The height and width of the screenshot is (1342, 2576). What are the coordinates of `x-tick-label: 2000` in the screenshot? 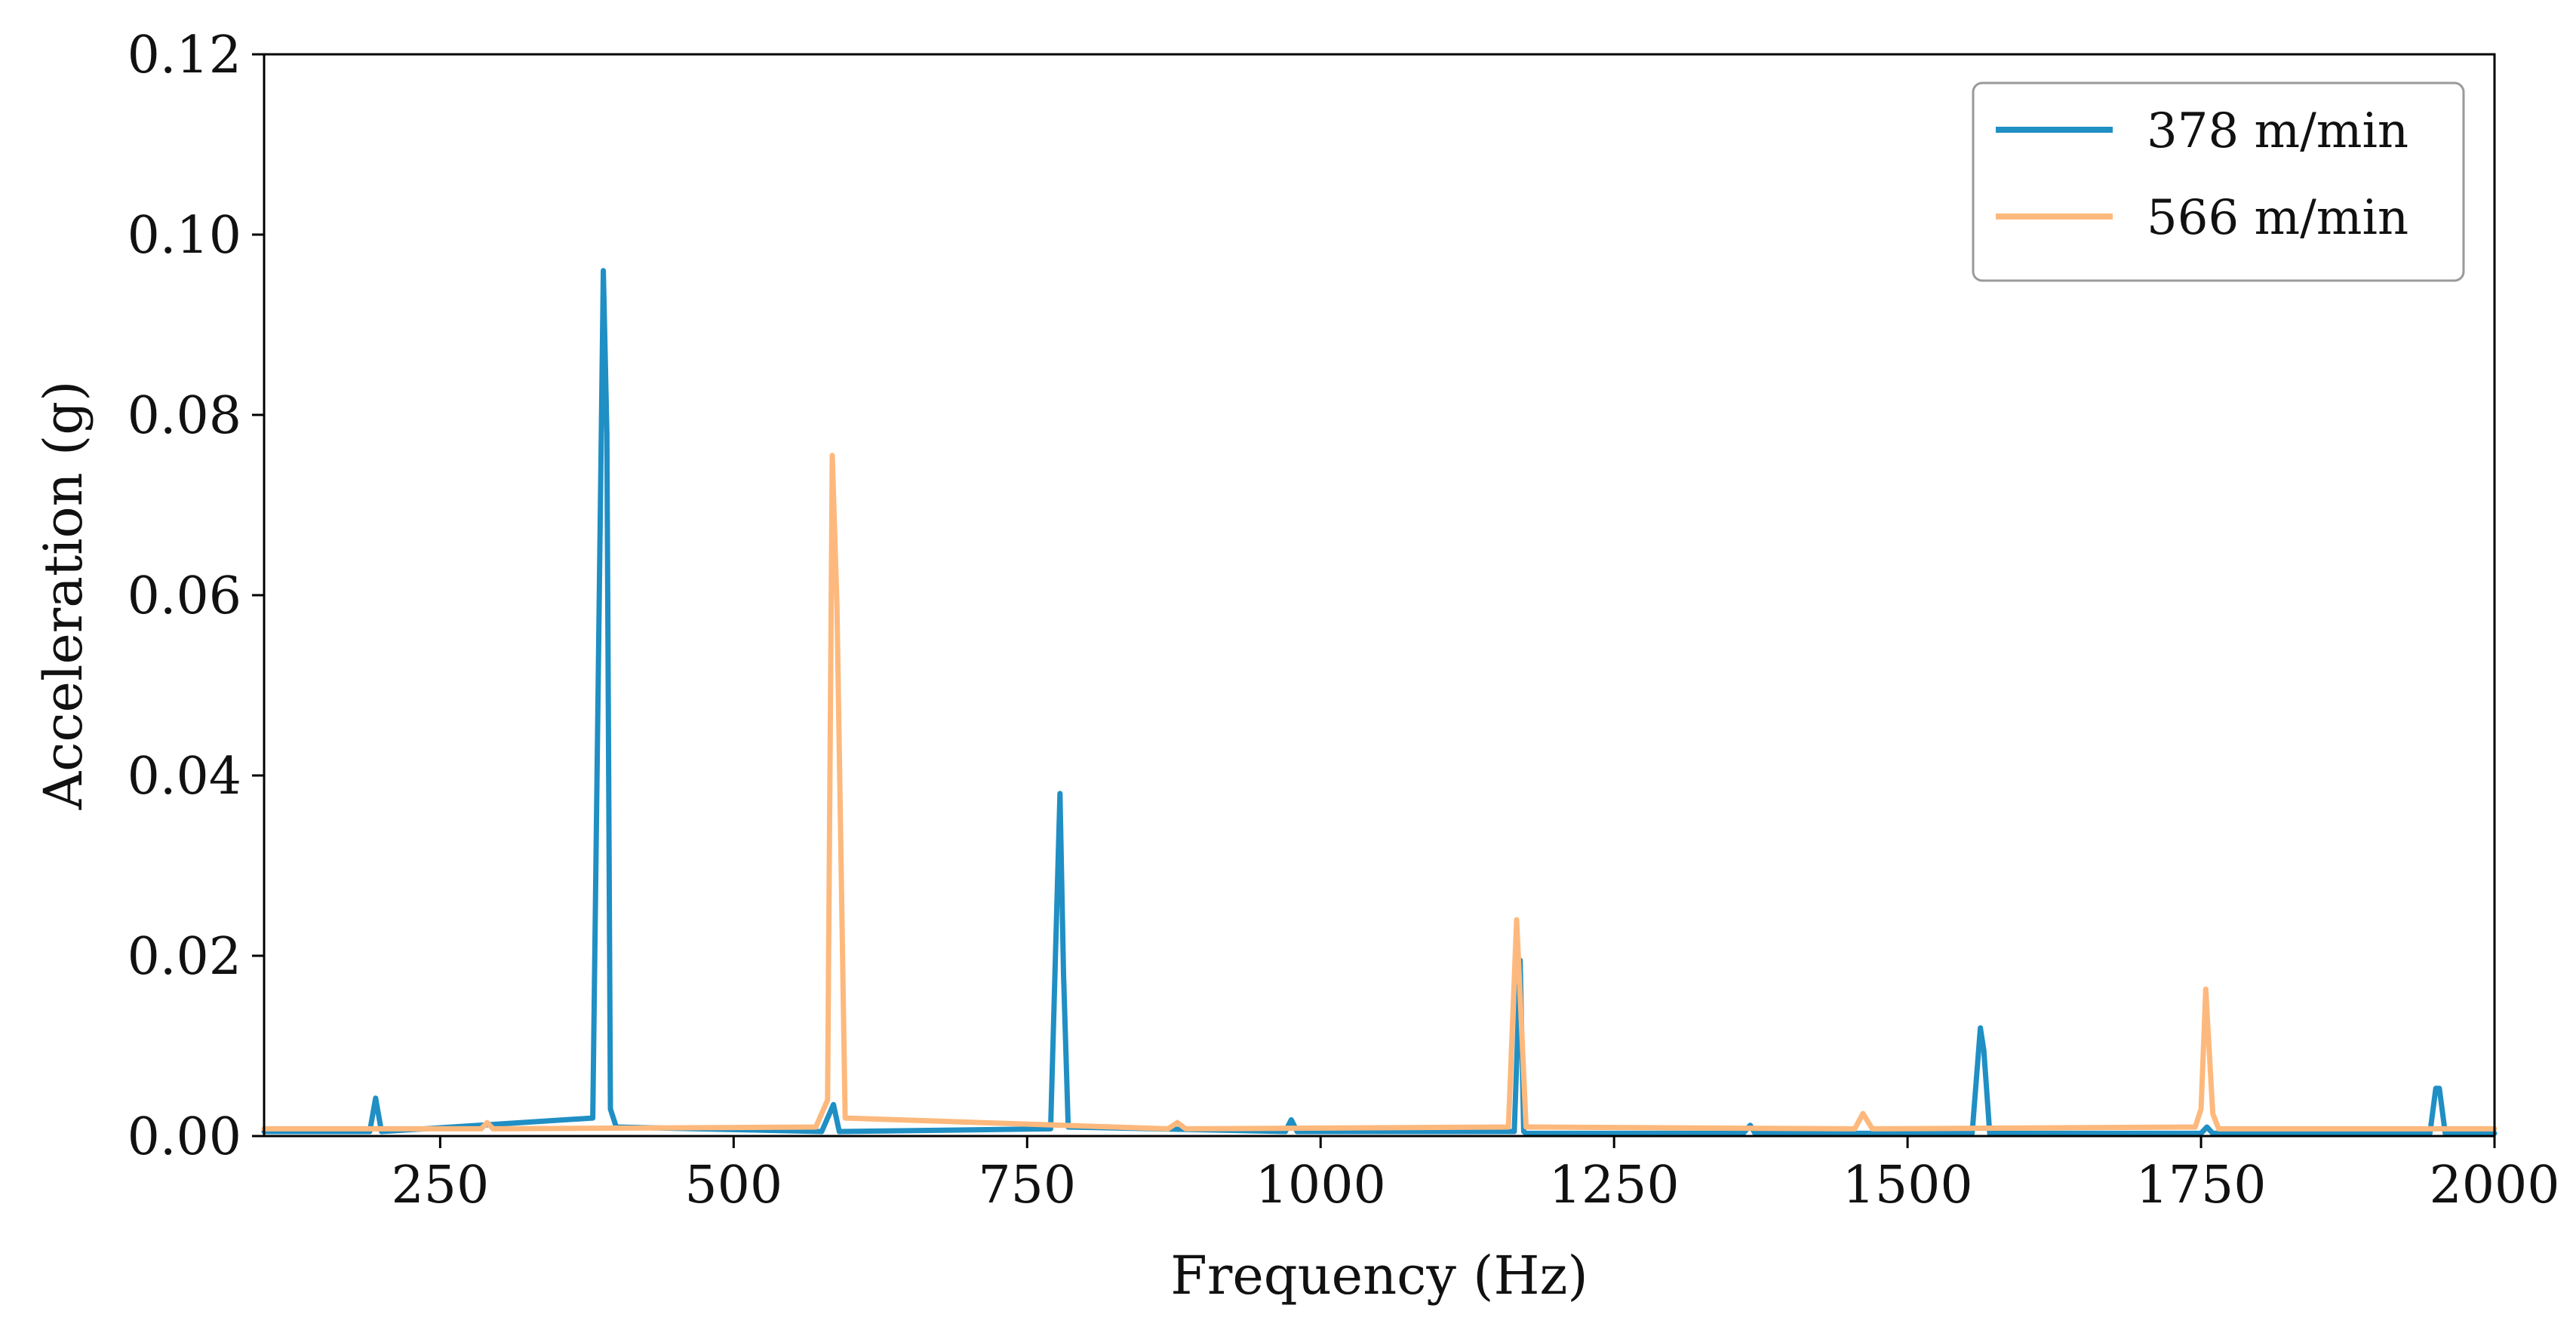 It's located at (2494, 1185).